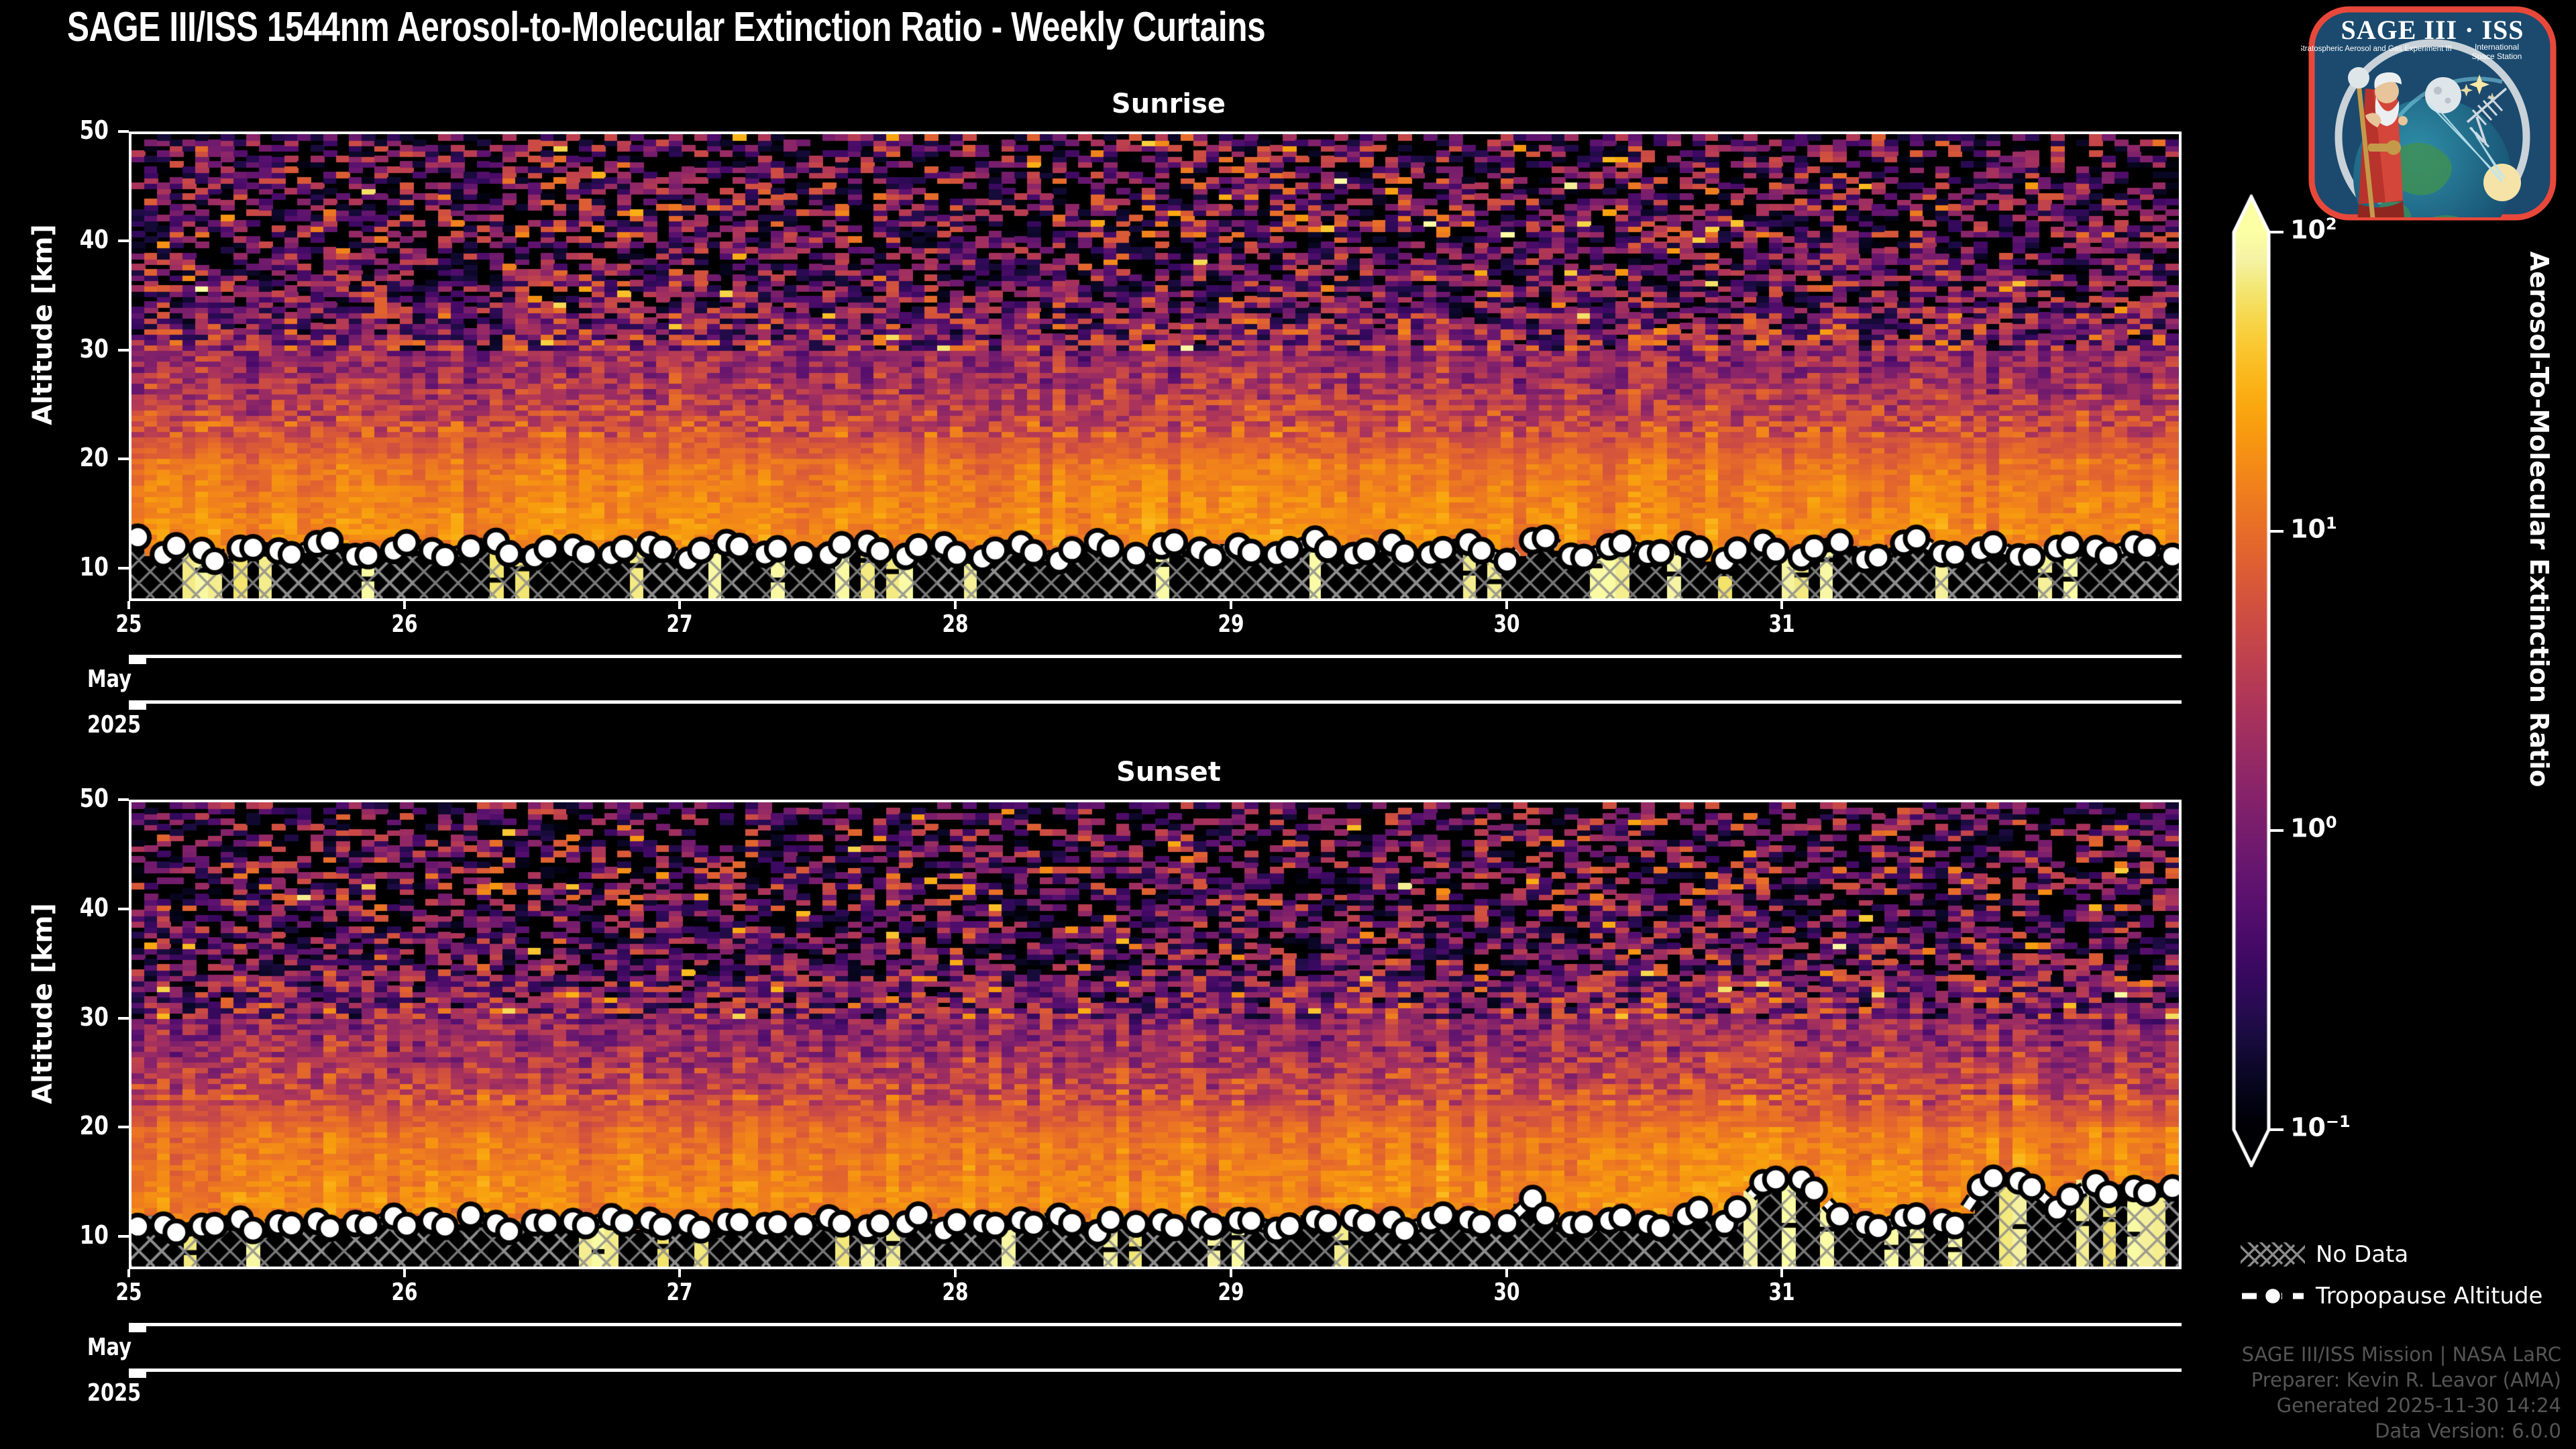 This screenshot has width=2576, height=1449. I want to click on legend-item-tropopause: Tropopause Altitude, so click(2395, 1296).